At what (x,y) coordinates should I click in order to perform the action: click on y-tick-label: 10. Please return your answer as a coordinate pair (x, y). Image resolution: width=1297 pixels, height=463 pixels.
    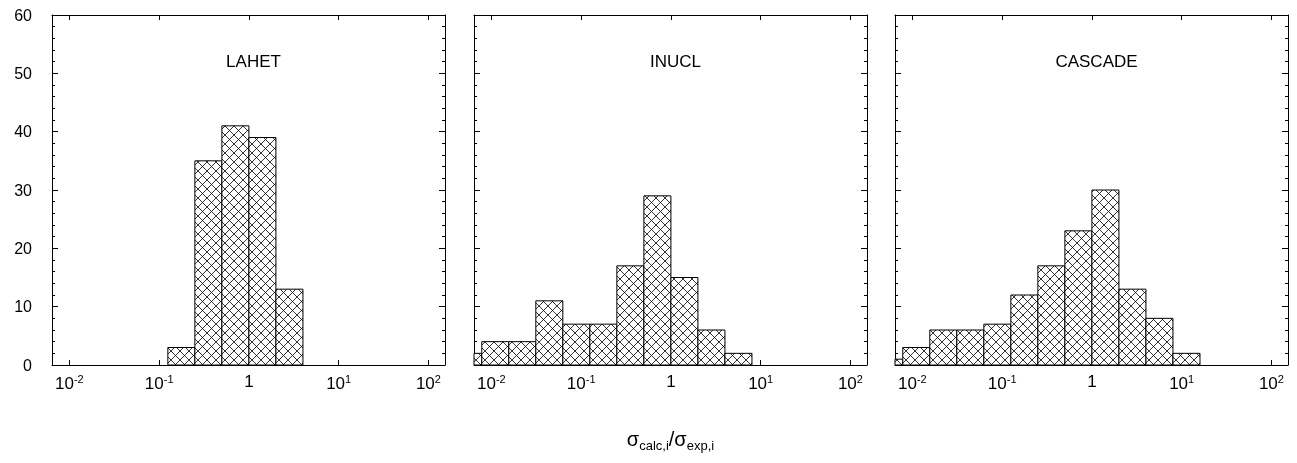
    Looking at the image, I should click on (23, 307).